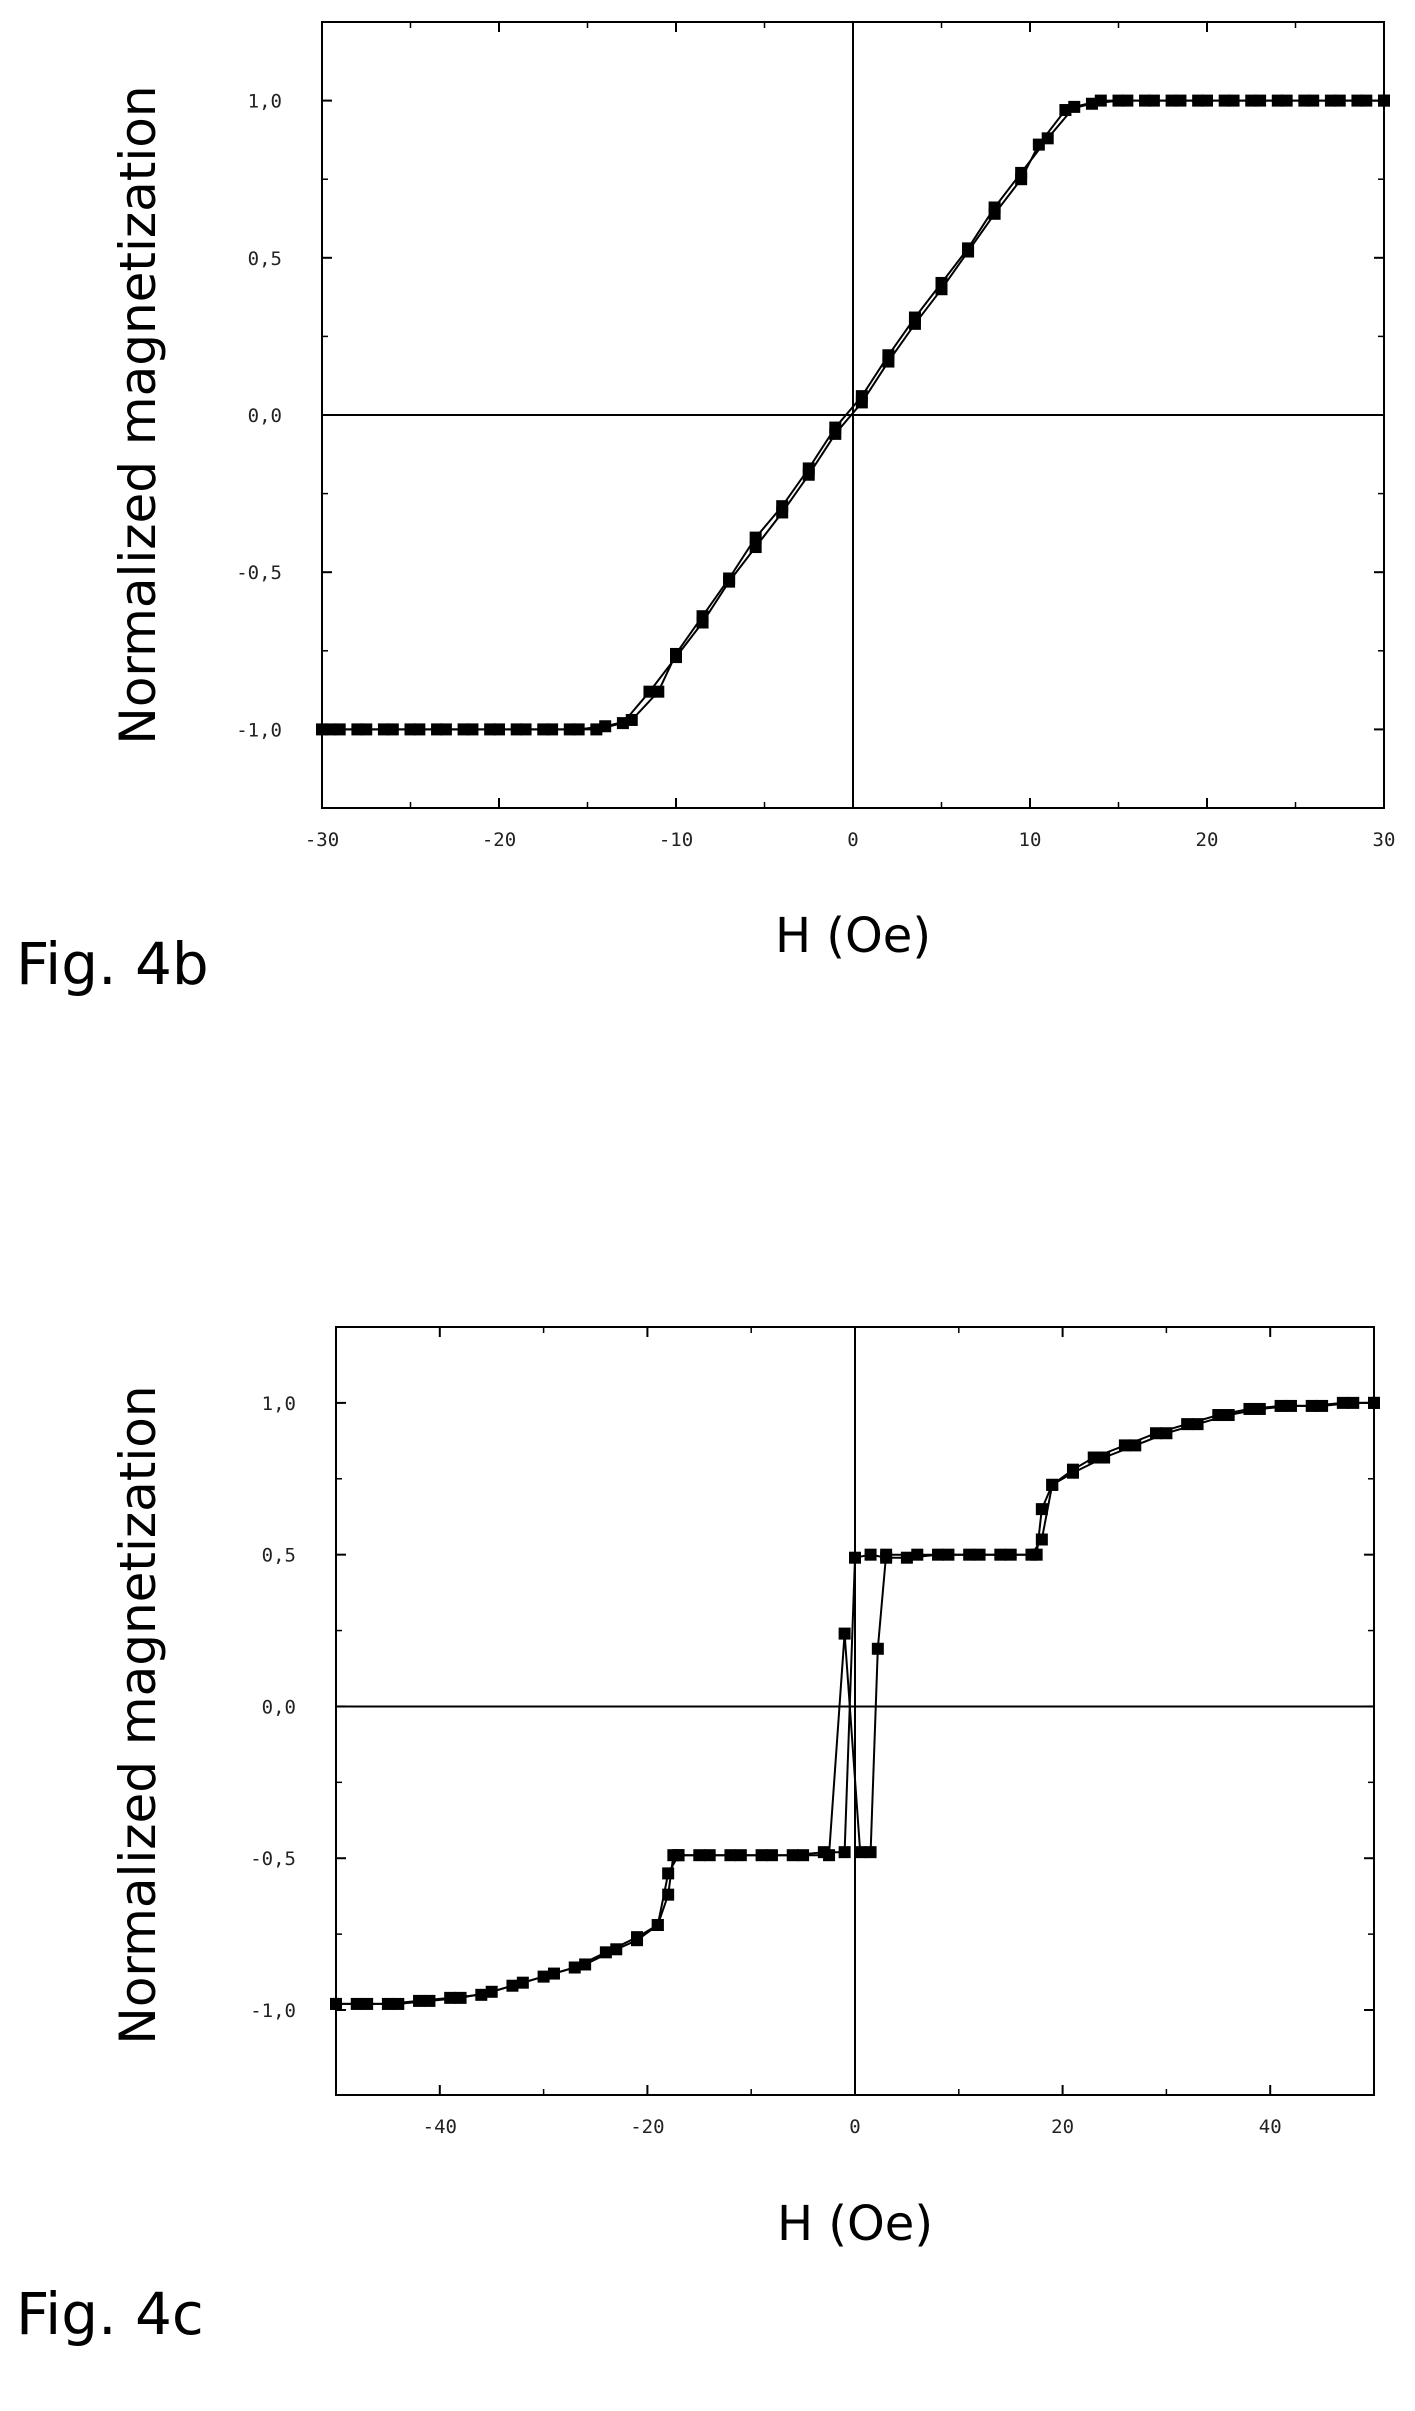 This screenshot has width=1415, height=2411. Describe the element at coordinates (138, 414) in the screenshot. I see `y-axis-title: Normalized magnetization` at that location.